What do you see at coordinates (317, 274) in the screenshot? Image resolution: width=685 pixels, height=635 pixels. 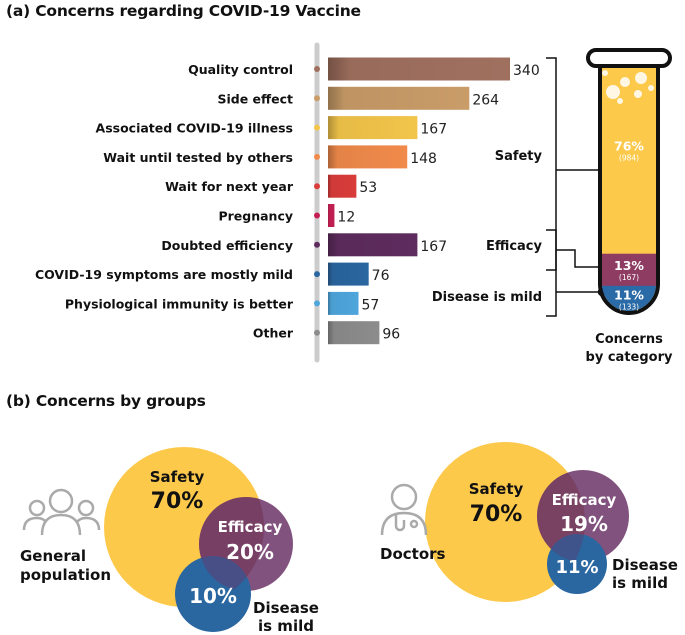 I see `bar-dot-covid-19-symptoms-are-mostly-mild` at bounding box center [317, 274].